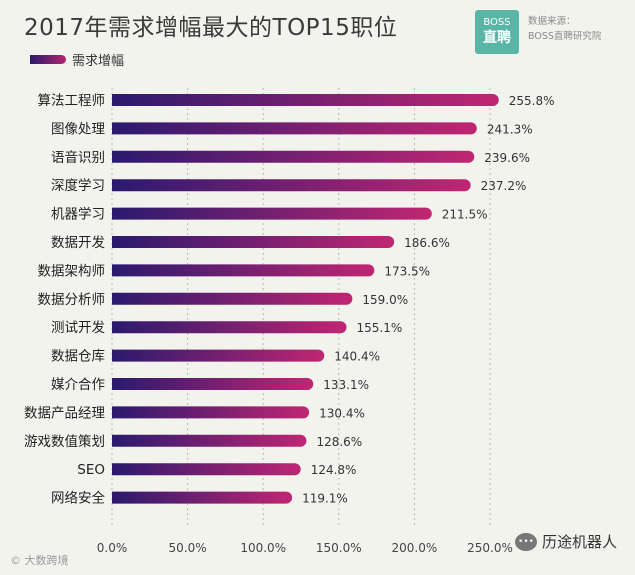 Image resolution: width=635 pixels, height=575 pixels. What do you see at coordinates (342, 413) in the screenshot?
I see `value-label: 130.4%` at bounding box center [342, 413].